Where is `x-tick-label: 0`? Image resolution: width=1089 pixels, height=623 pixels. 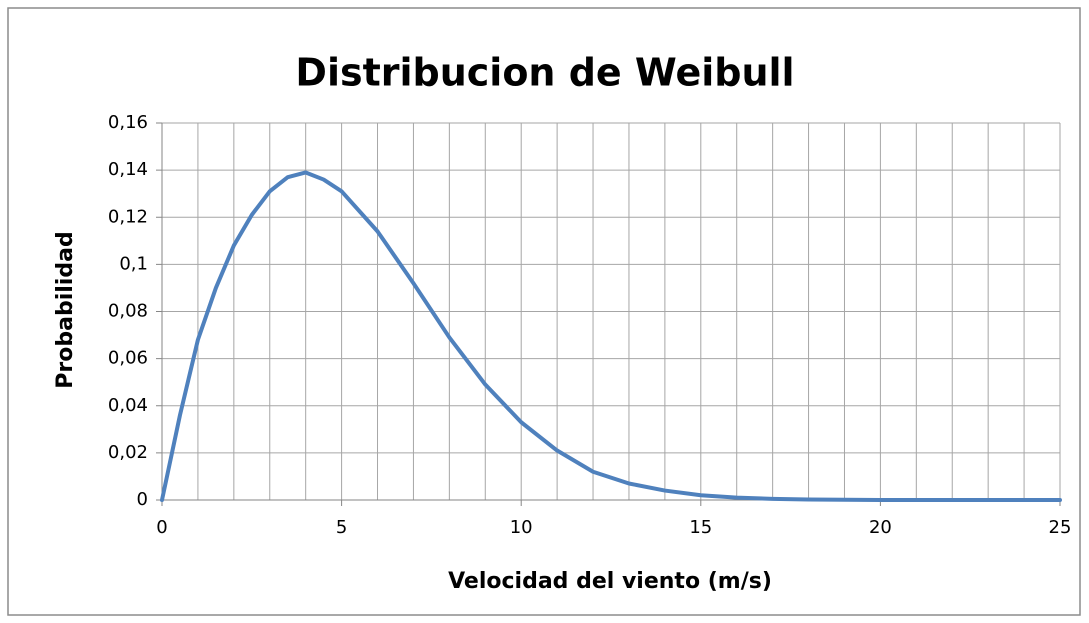
x-tick-label: 0 is located at coordinates (161, 527).